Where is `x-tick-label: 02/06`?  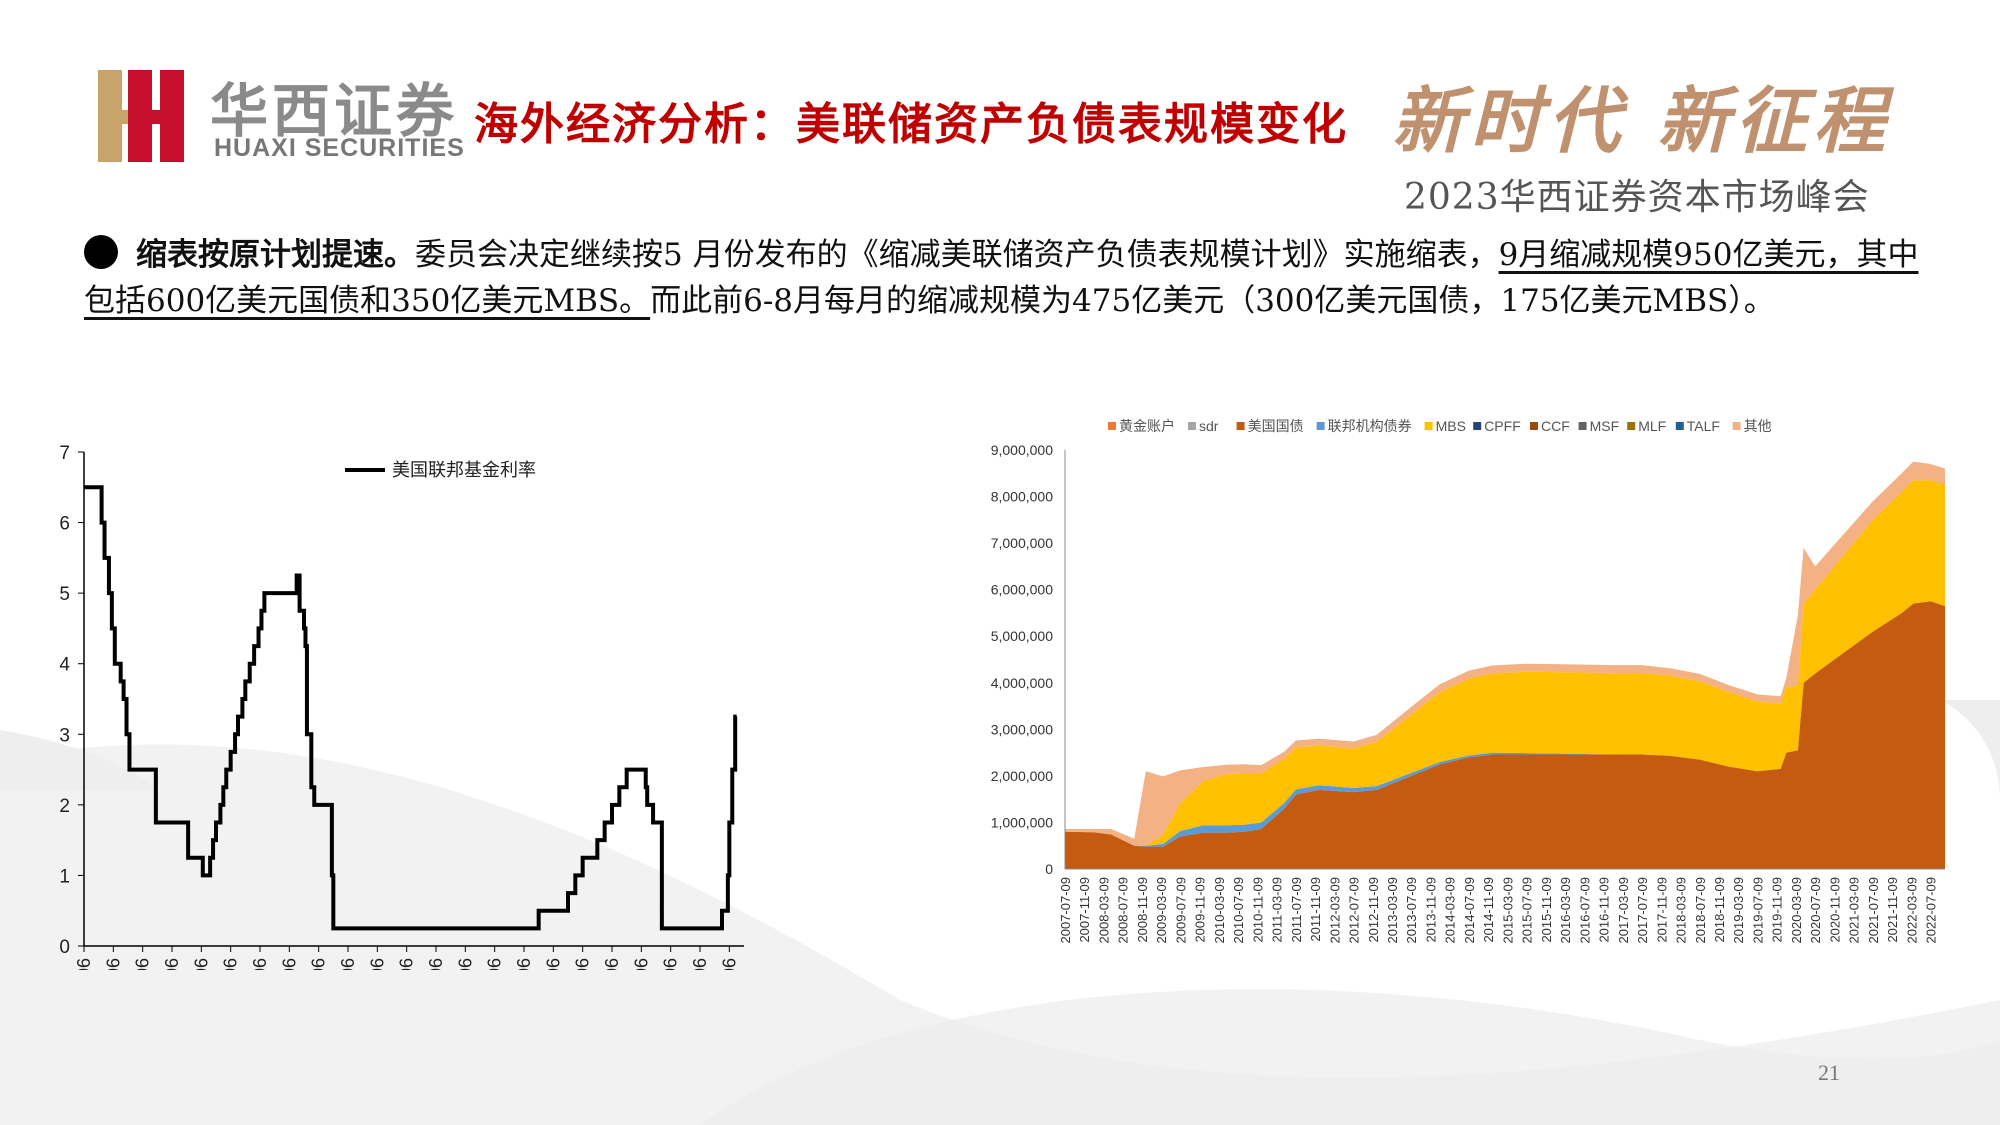 x-tick-label: 02/06 is located at coordinates (143, 964).